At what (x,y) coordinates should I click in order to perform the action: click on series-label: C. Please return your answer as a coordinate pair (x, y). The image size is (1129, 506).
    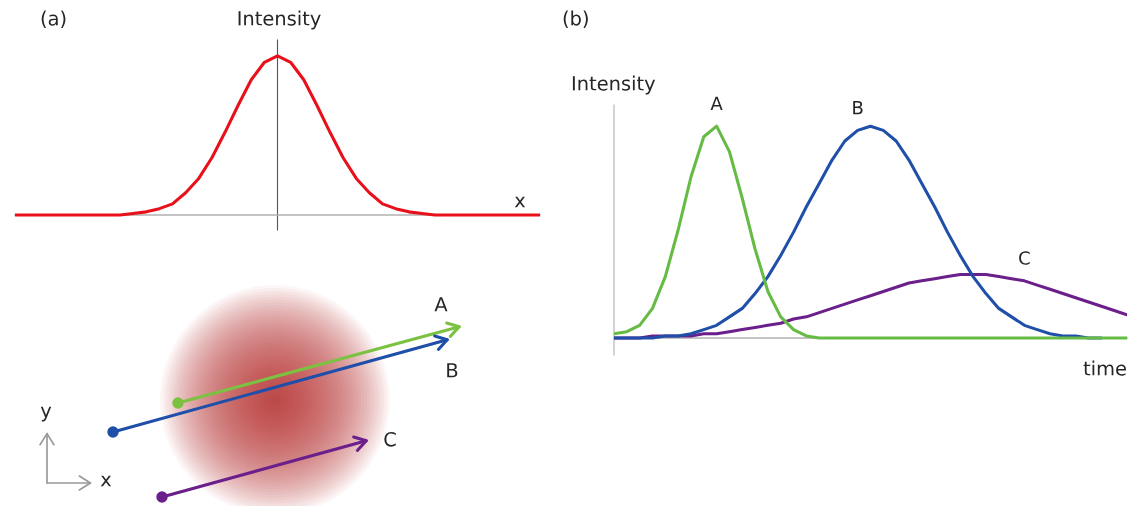
    Looking at the image, I should click on (1024, 258).